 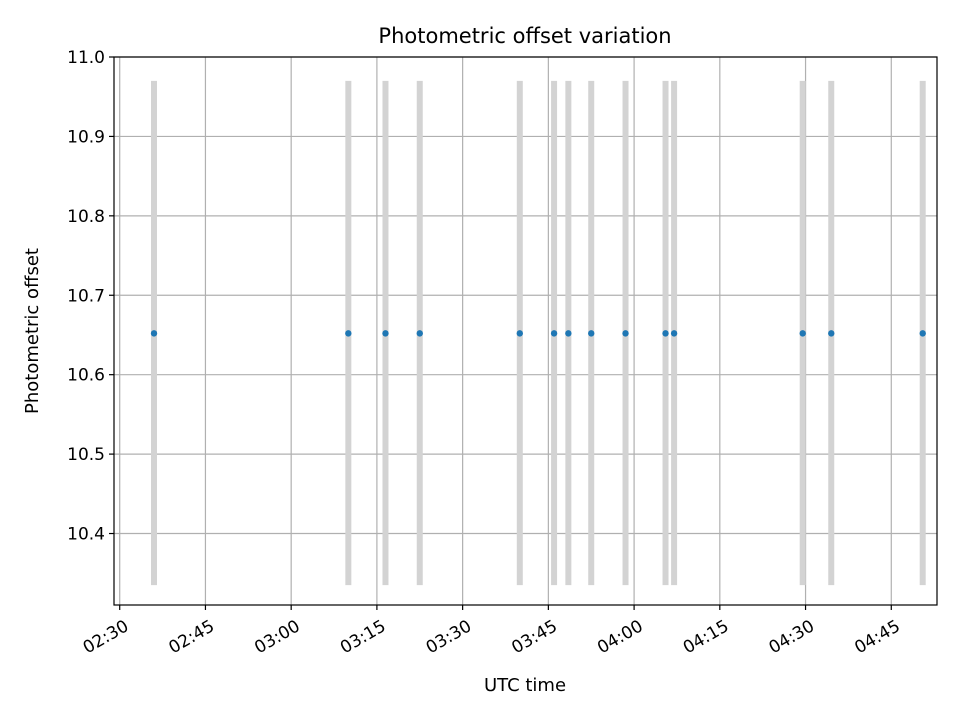 What do you see at coordinates (86, 296) in the screenshot?
I see `y-tick-label: 10.7` at bounding box center [86, 296].